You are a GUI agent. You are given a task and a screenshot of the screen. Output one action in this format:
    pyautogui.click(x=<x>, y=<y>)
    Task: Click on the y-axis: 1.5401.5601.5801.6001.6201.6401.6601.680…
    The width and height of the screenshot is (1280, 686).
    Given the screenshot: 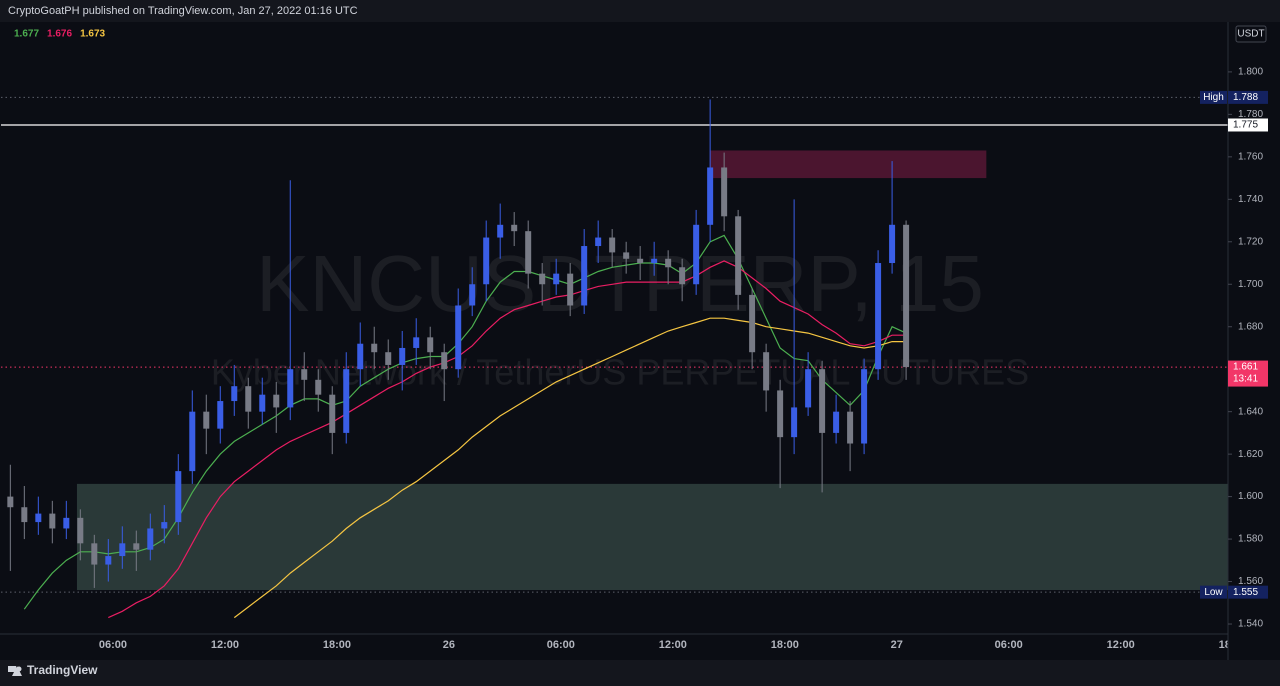 What is the action you would take?
    pyautogui.click(x=1234, y=348)
    